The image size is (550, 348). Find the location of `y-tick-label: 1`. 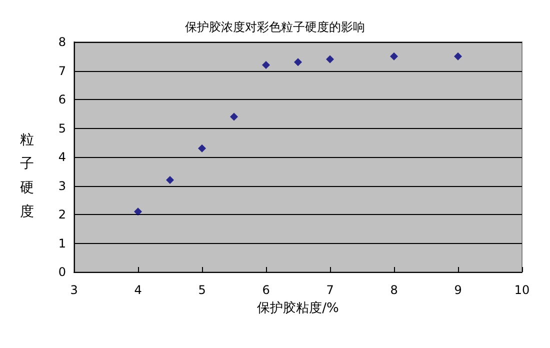

y-tick-label: 1 is located at coordinates (62, 243).